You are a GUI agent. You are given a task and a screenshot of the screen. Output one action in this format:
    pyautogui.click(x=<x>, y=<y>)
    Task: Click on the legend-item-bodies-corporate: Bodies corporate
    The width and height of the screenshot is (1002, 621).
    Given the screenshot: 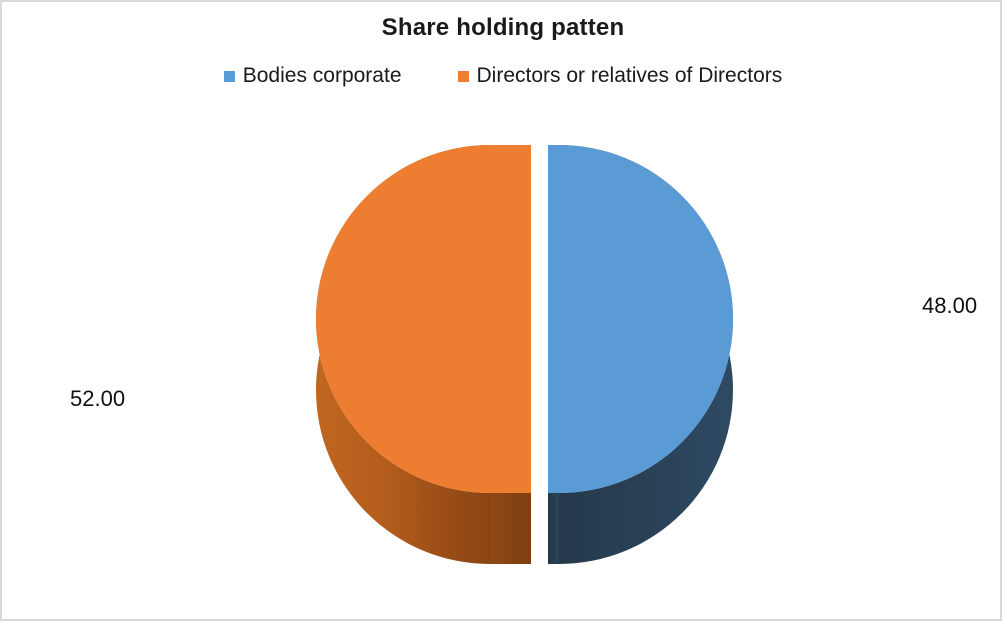 What is the action you would take?
    pyautogui.click(x=312, y=76)
    